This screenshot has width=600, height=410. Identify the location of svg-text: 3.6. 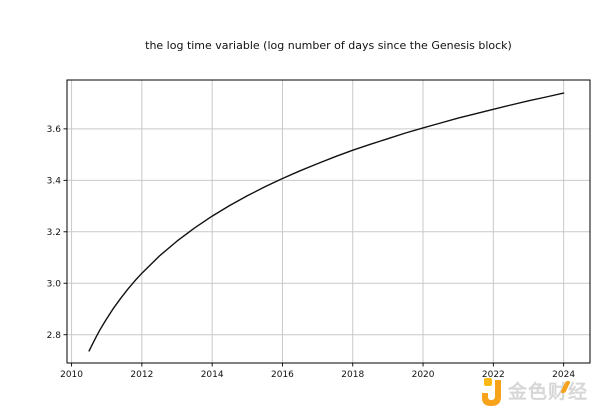
(54, 130).